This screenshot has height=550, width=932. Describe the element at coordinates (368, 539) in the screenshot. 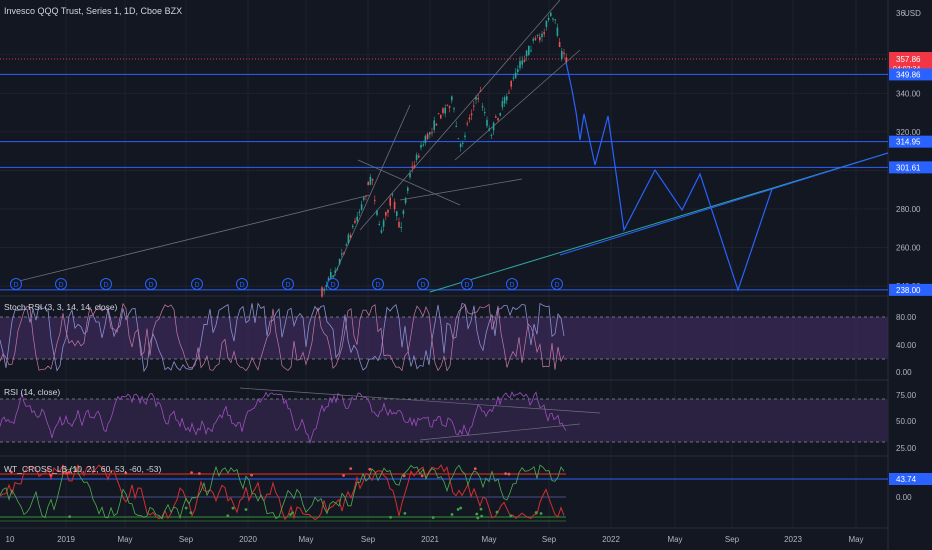

I see `time-label-6: Sep` at that location.